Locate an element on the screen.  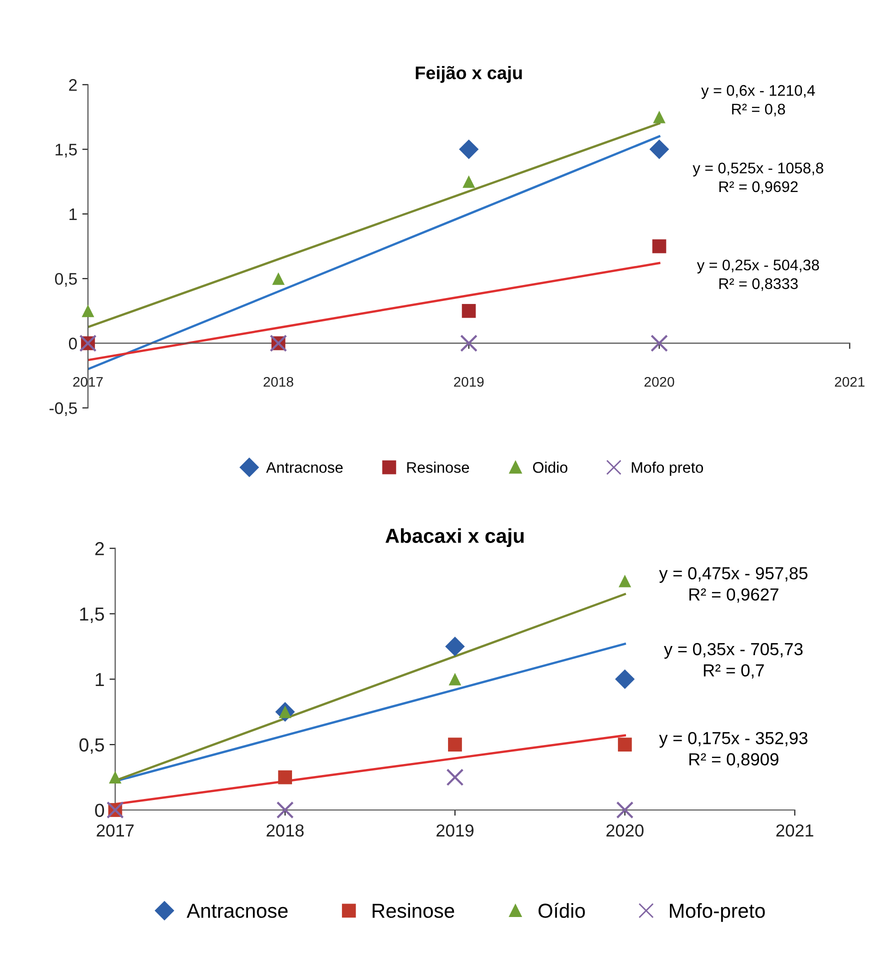
legend-label: Oídio is located at coordinates (561, 910).